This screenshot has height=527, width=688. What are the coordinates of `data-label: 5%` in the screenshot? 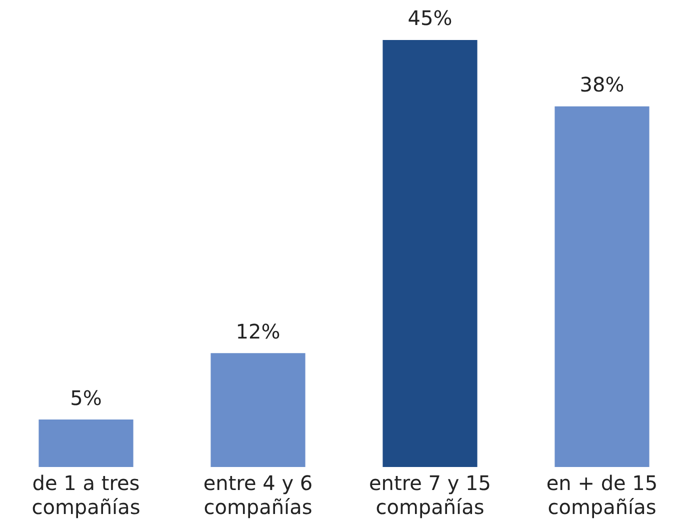 It's located at (86, 398).